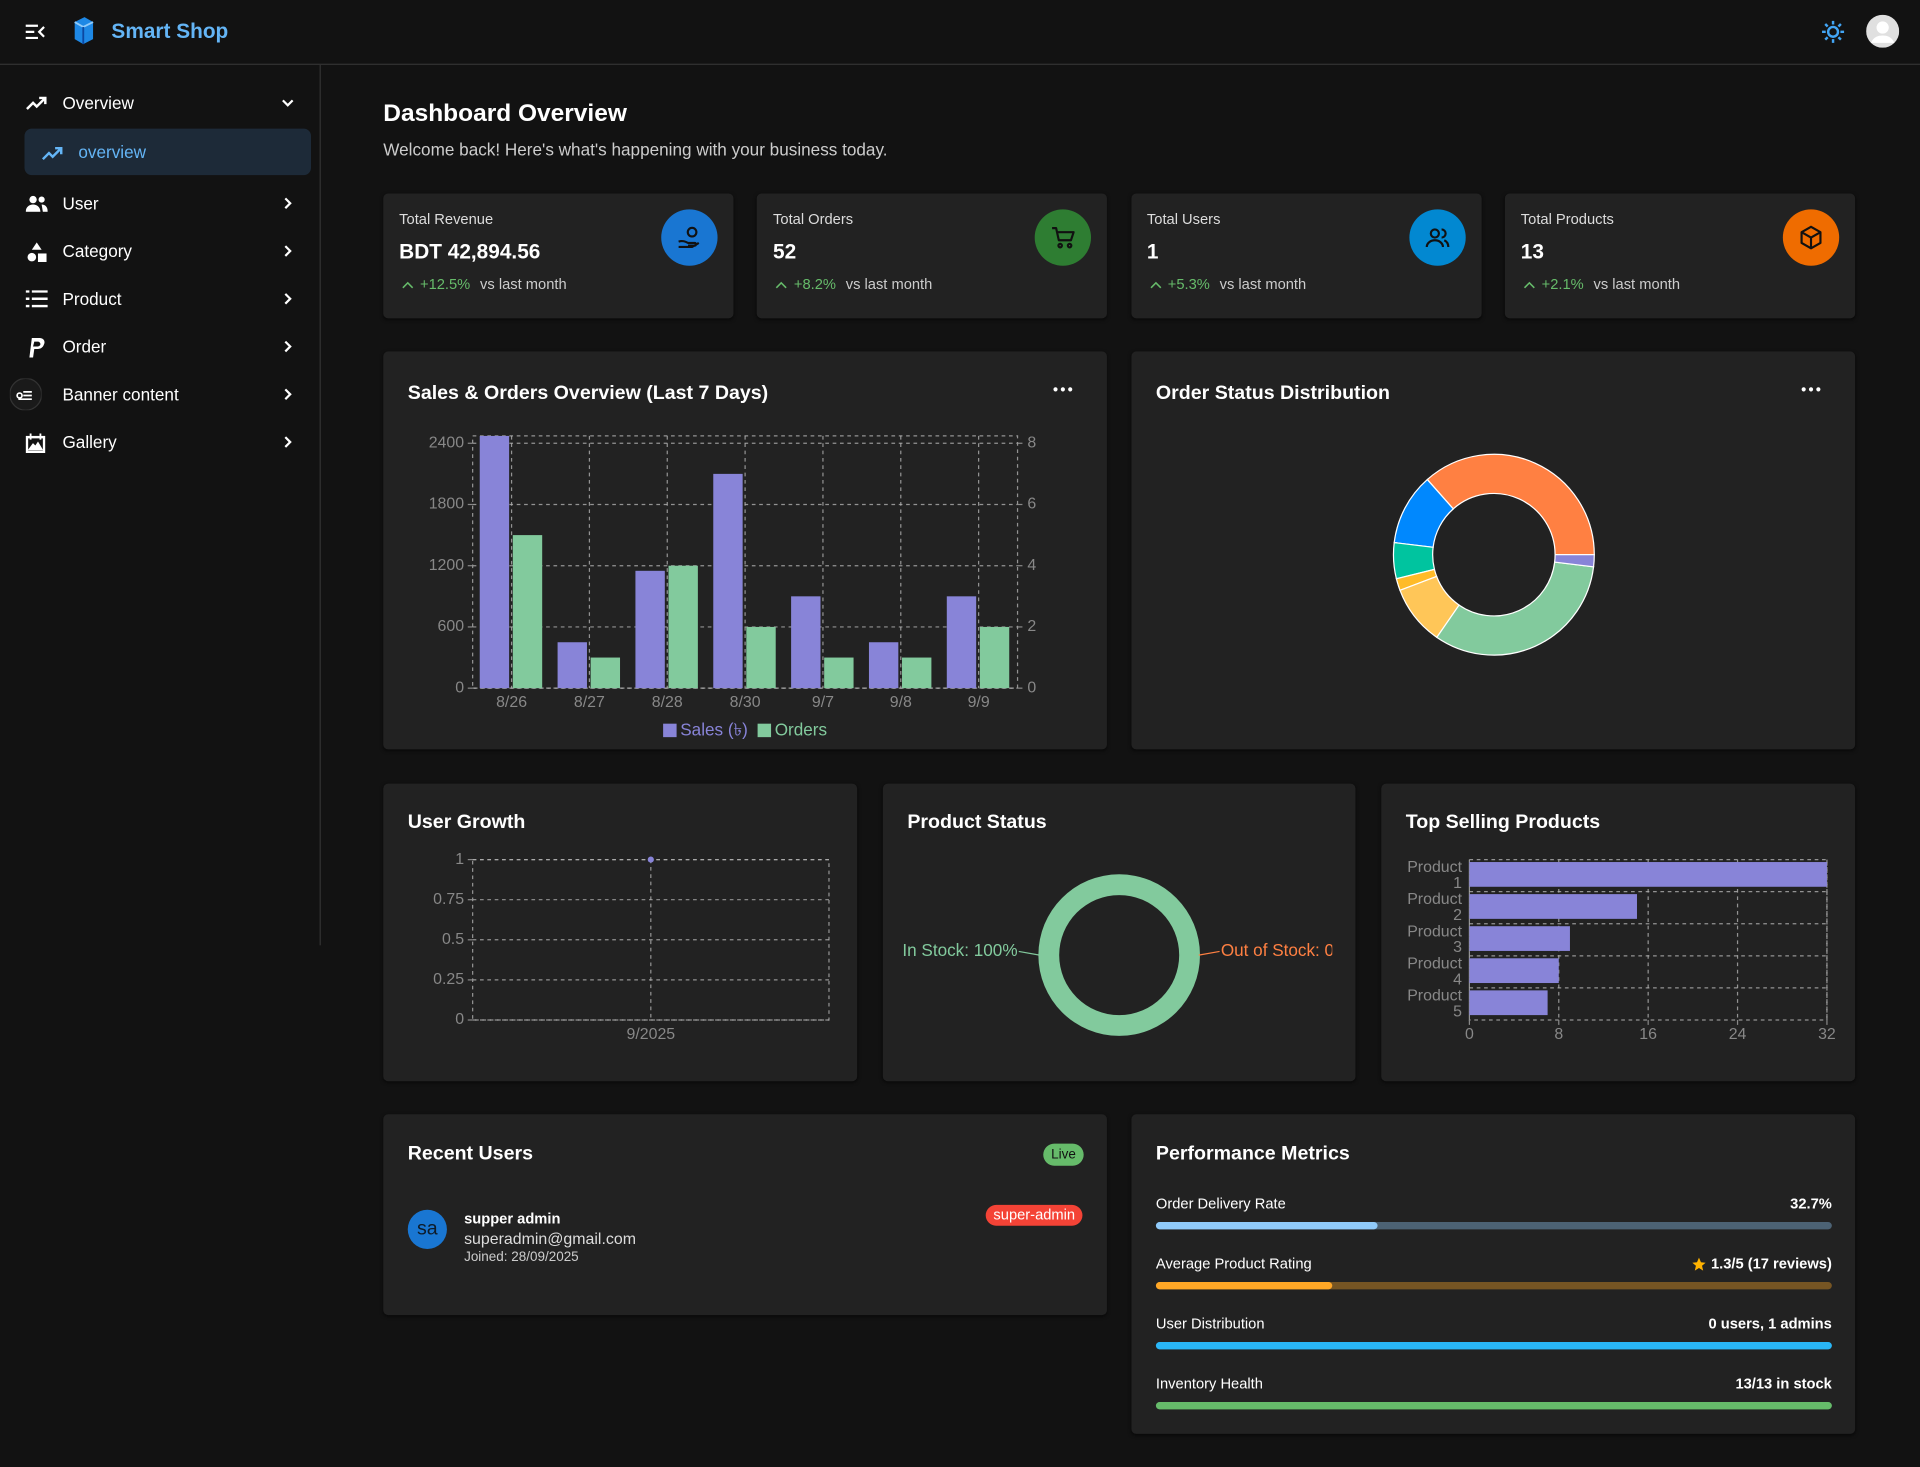 This screenshot has width=1920, height=1467. Describe the element at coordinates (80, 203) in the screenshot. I see `nav-label: User` at that location.